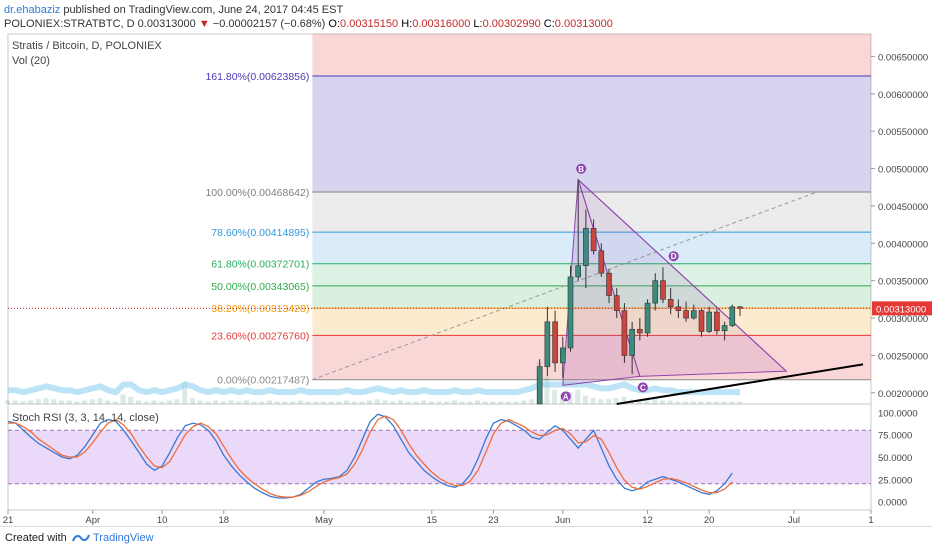 This screenshot has height=551, width=932. Describe the element at coordinates (903, 57) in the screenshot. I see `price-axis-label: 0.00650000` at that location.